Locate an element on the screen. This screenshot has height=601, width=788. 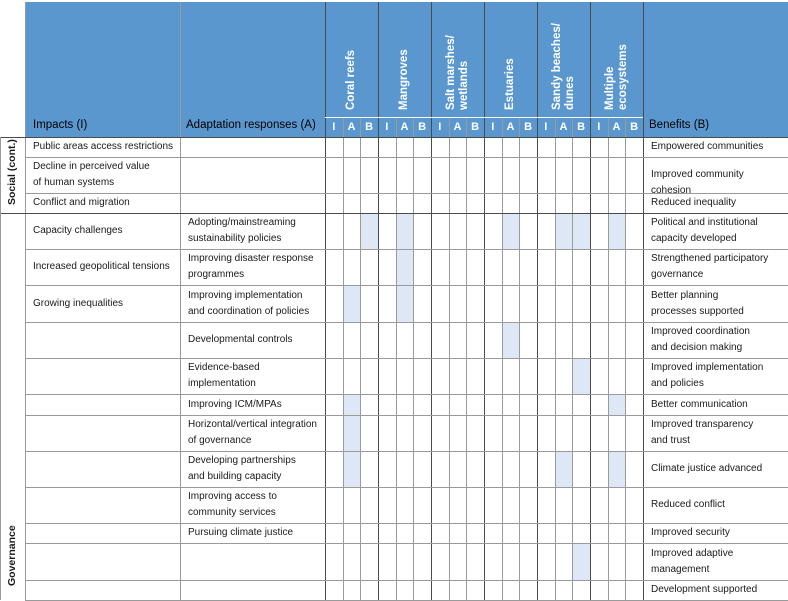
impact-cell: Conflict and migration is located at coordinates (81, 202).